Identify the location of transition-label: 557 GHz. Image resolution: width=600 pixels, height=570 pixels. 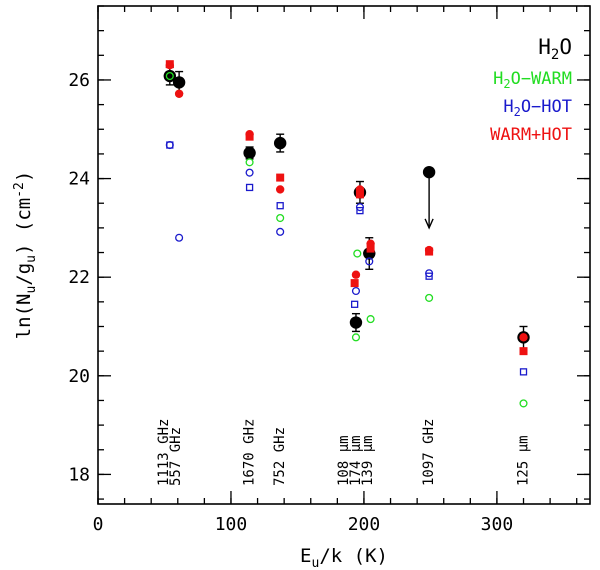
(176, 456).